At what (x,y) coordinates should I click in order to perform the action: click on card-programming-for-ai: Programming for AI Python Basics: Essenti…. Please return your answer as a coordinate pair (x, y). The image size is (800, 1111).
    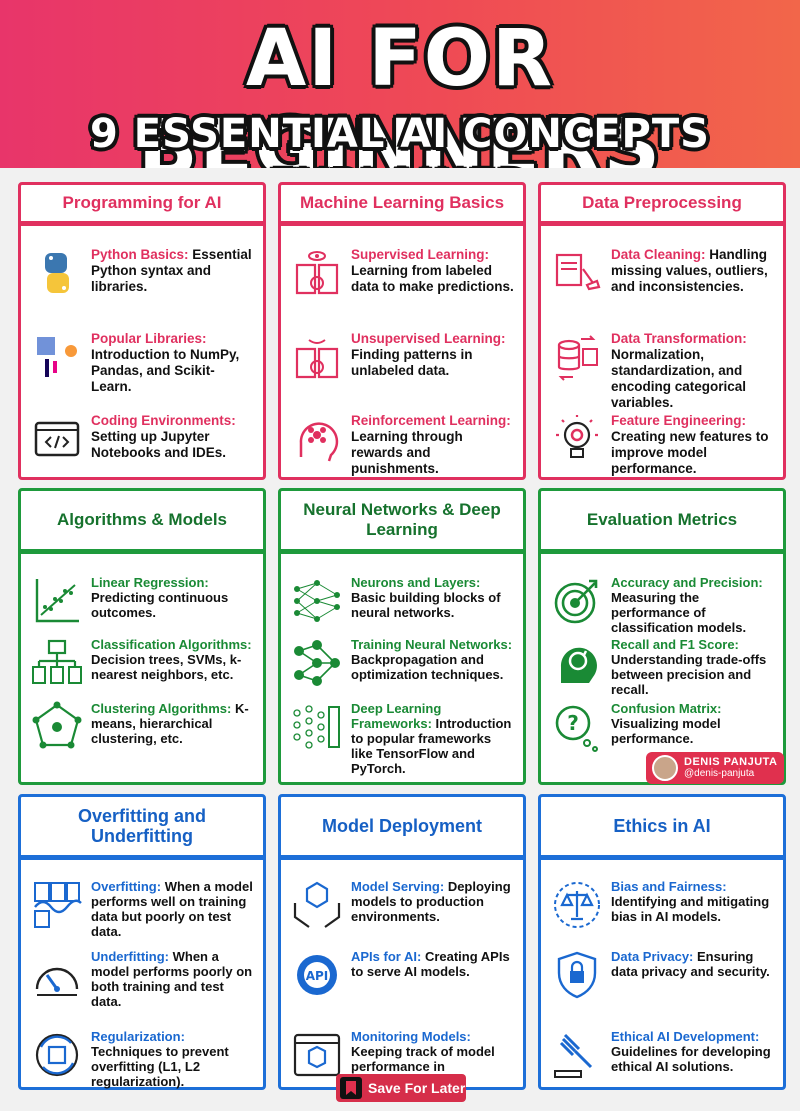
    Looking at the image, I should click on (142, 331).